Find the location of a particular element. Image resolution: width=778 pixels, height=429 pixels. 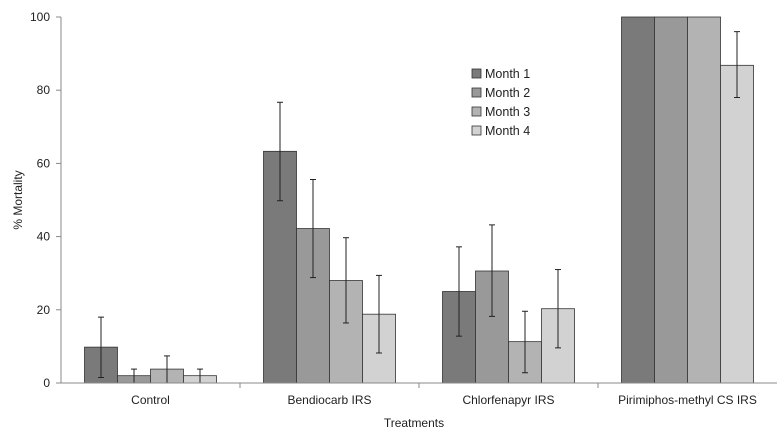

y-tick-label: 0 is located at coordinates (46, 383).